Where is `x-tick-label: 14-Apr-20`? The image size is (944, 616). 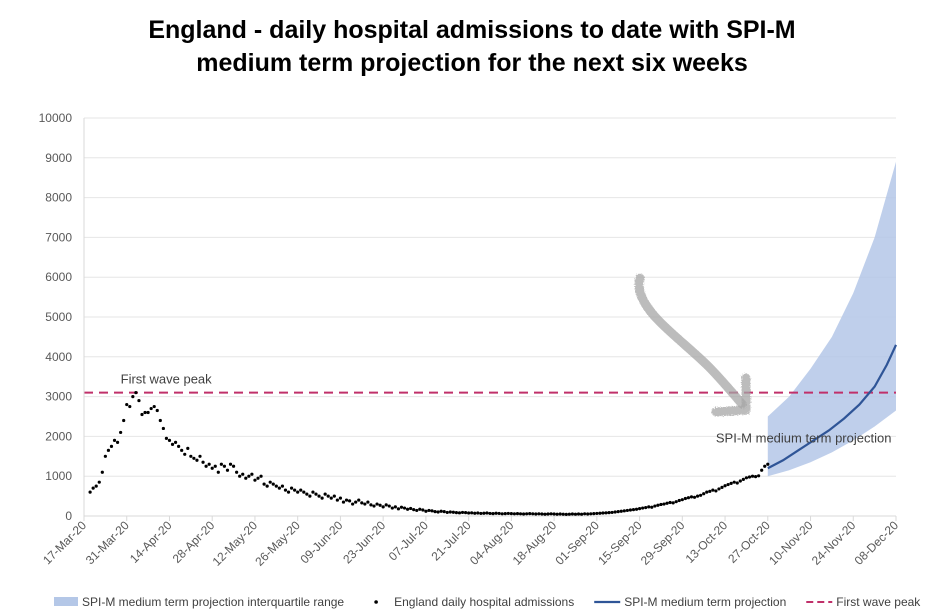 x-tick-label: 14-Apr-20 is located at coordinates (151, 542).